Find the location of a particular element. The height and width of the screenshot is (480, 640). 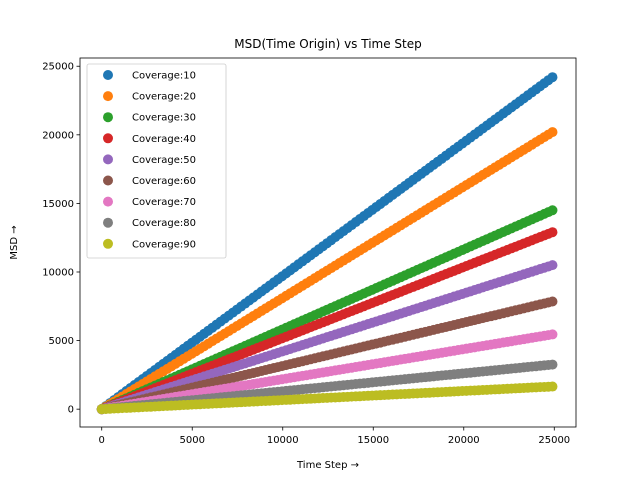

legend-label: Coverage:90 is located at coordinates (164, 244).